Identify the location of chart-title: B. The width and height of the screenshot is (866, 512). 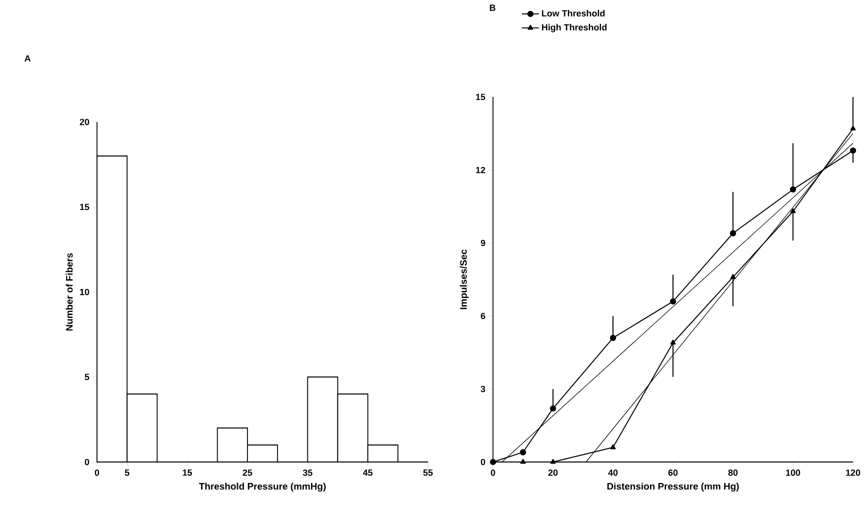
(493, 7).